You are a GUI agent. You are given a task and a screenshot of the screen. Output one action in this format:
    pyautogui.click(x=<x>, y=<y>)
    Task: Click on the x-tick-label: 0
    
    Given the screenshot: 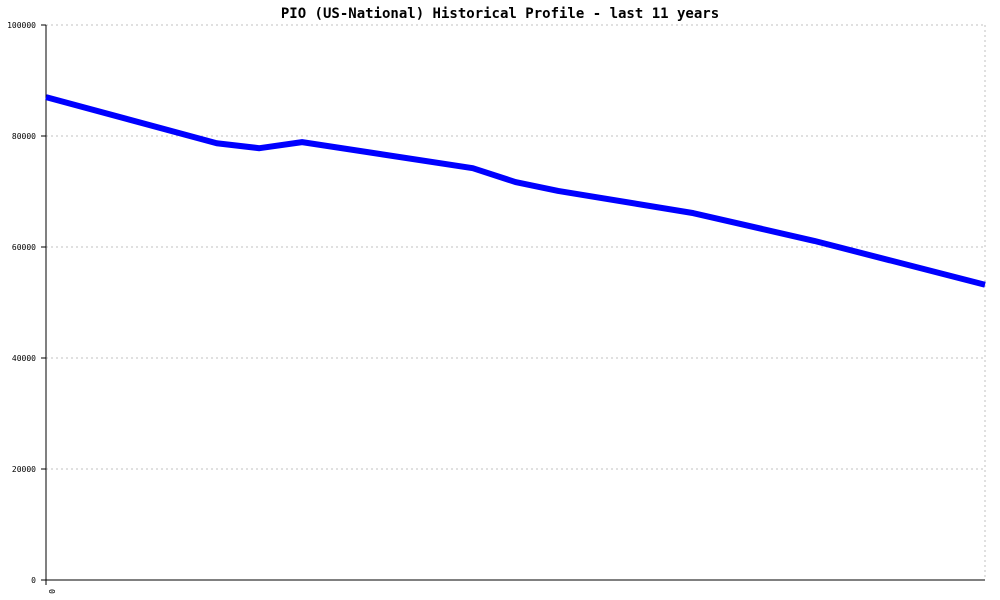 What is the action you would take?
    pyautogui.click(x=51, y=591)
    